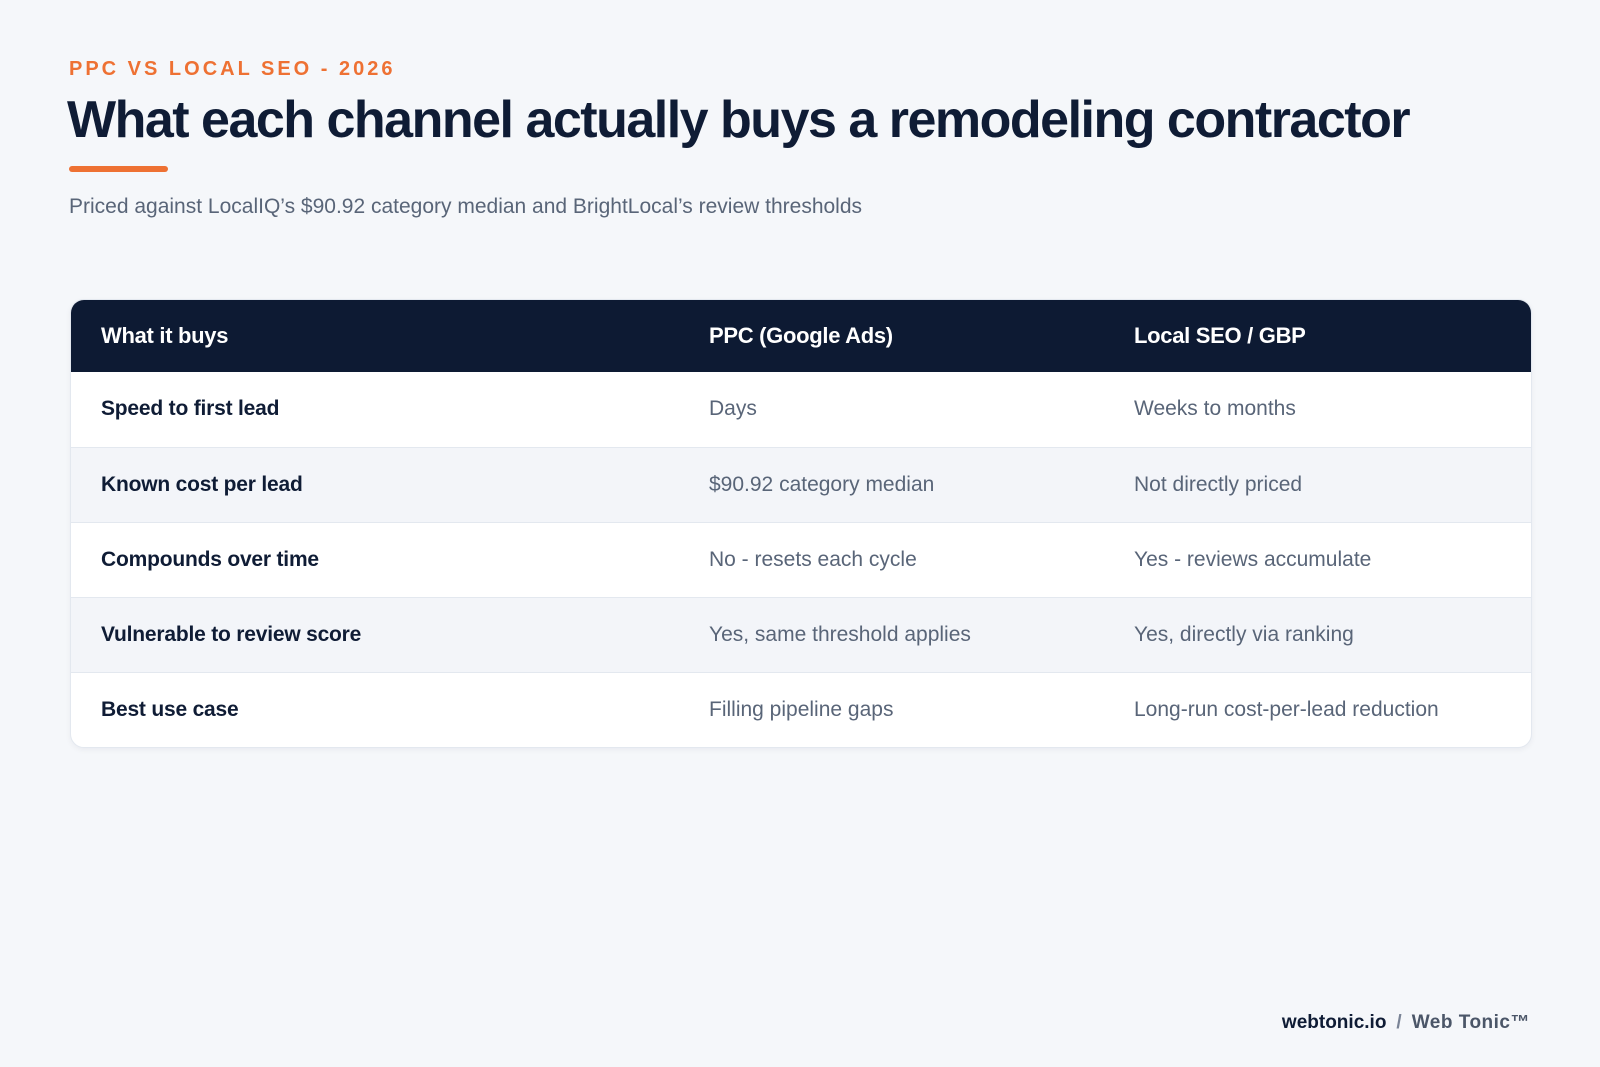  I want to click on row-feature-cell: Compounds over time, so click(210, 559).